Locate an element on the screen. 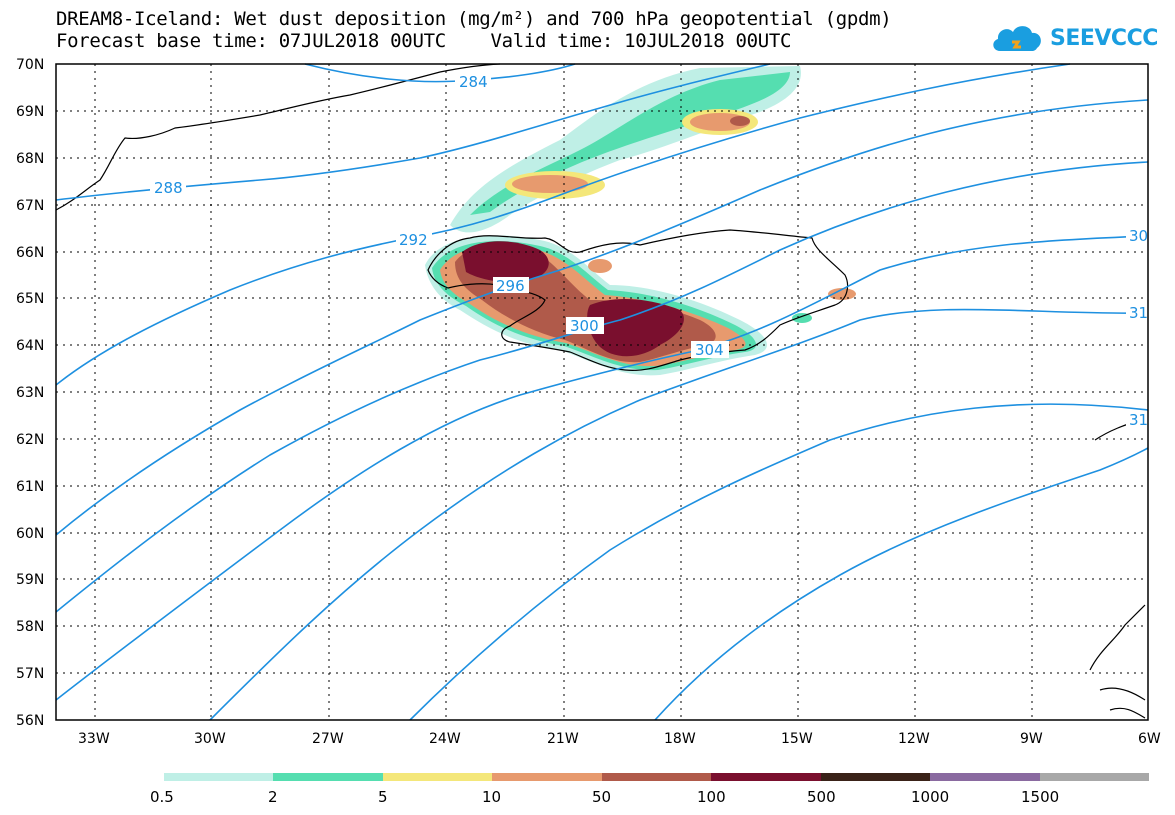 The image size is (1175, 815). dust-field-iceland-core-west is located at coordinates (505, 262).